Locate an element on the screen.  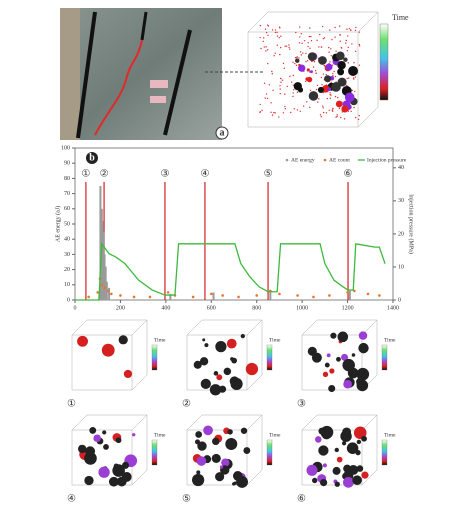
y-tick-label: 40 is located at coordinates (67, 240).